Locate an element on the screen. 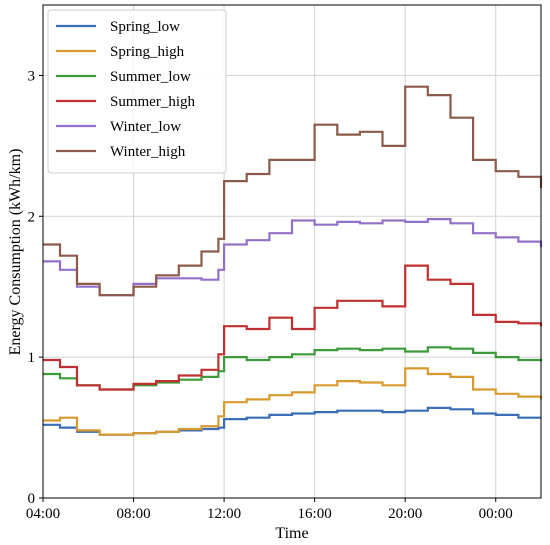 This screenshot has height=545, width=550. series-line-spring-high is located at coordinates (293, 401).